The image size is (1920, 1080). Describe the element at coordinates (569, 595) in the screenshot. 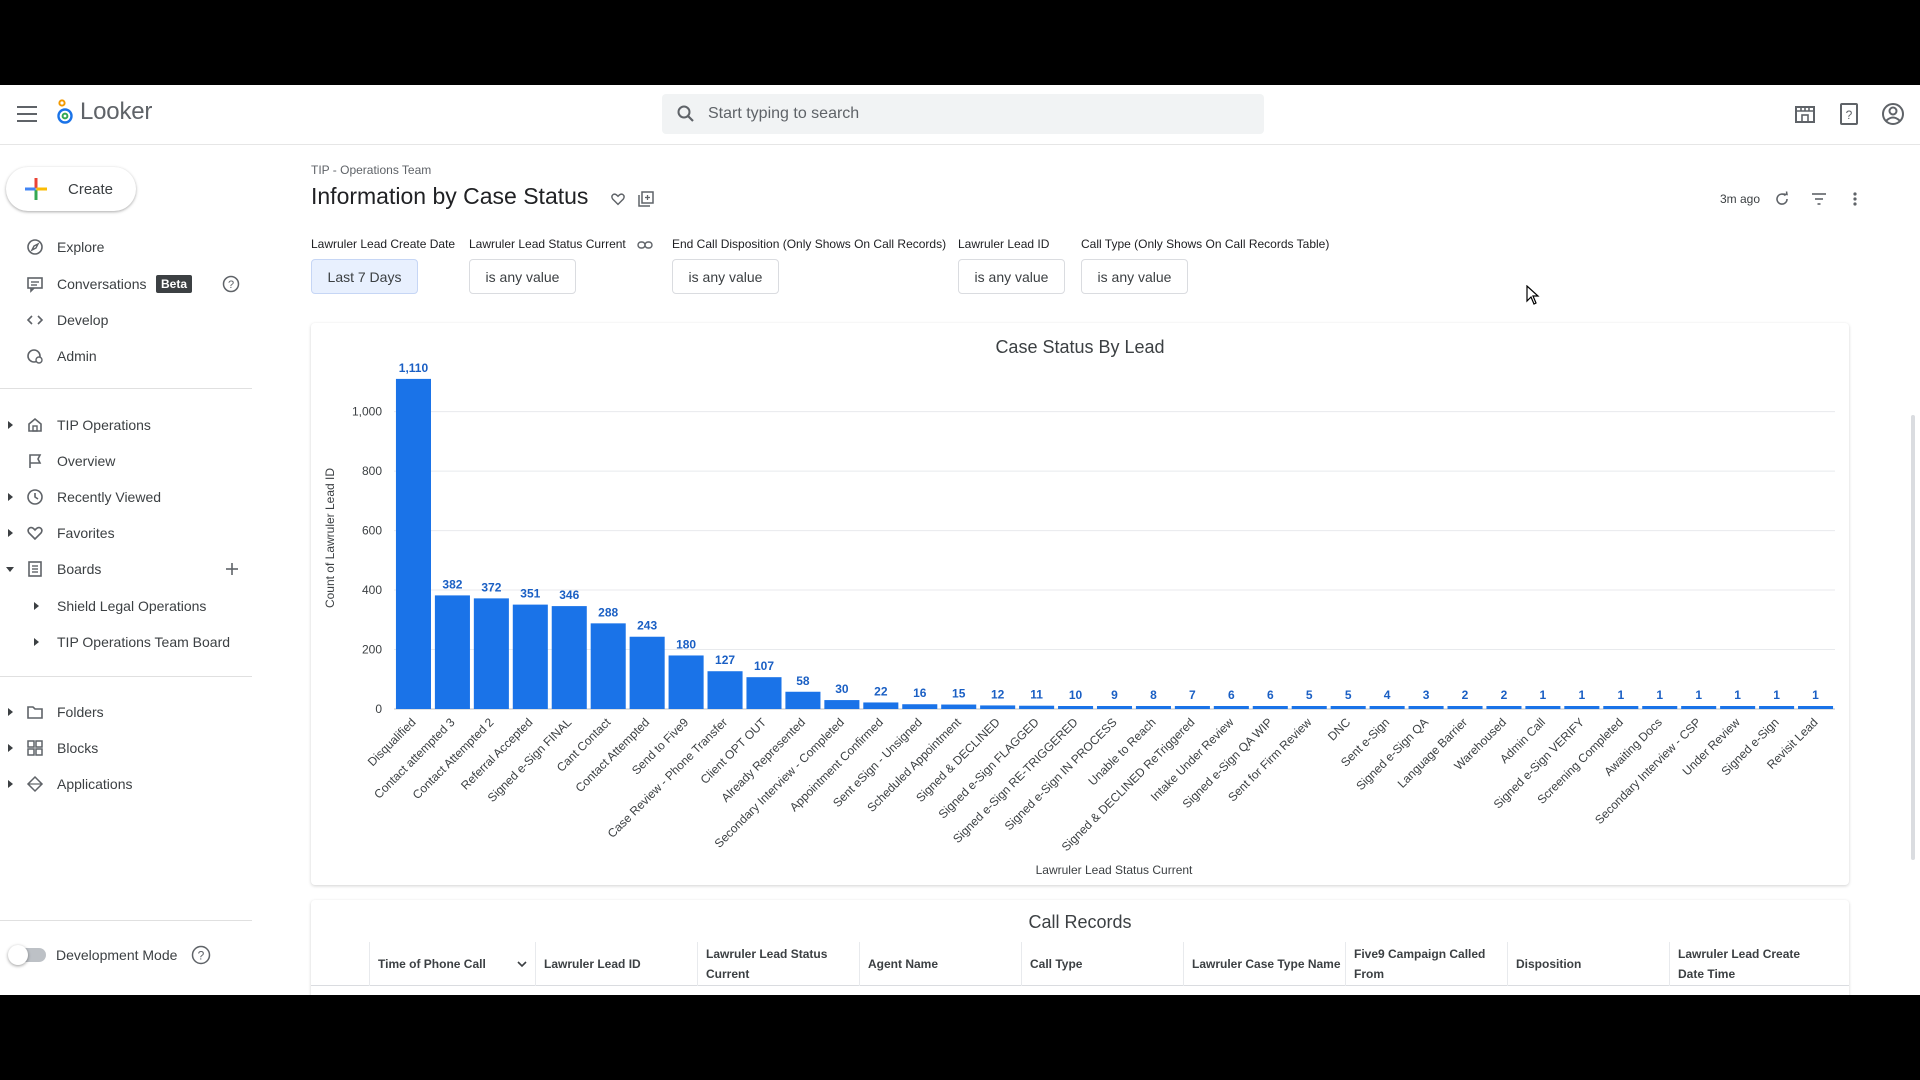

I see `data-label: 346` at that location.